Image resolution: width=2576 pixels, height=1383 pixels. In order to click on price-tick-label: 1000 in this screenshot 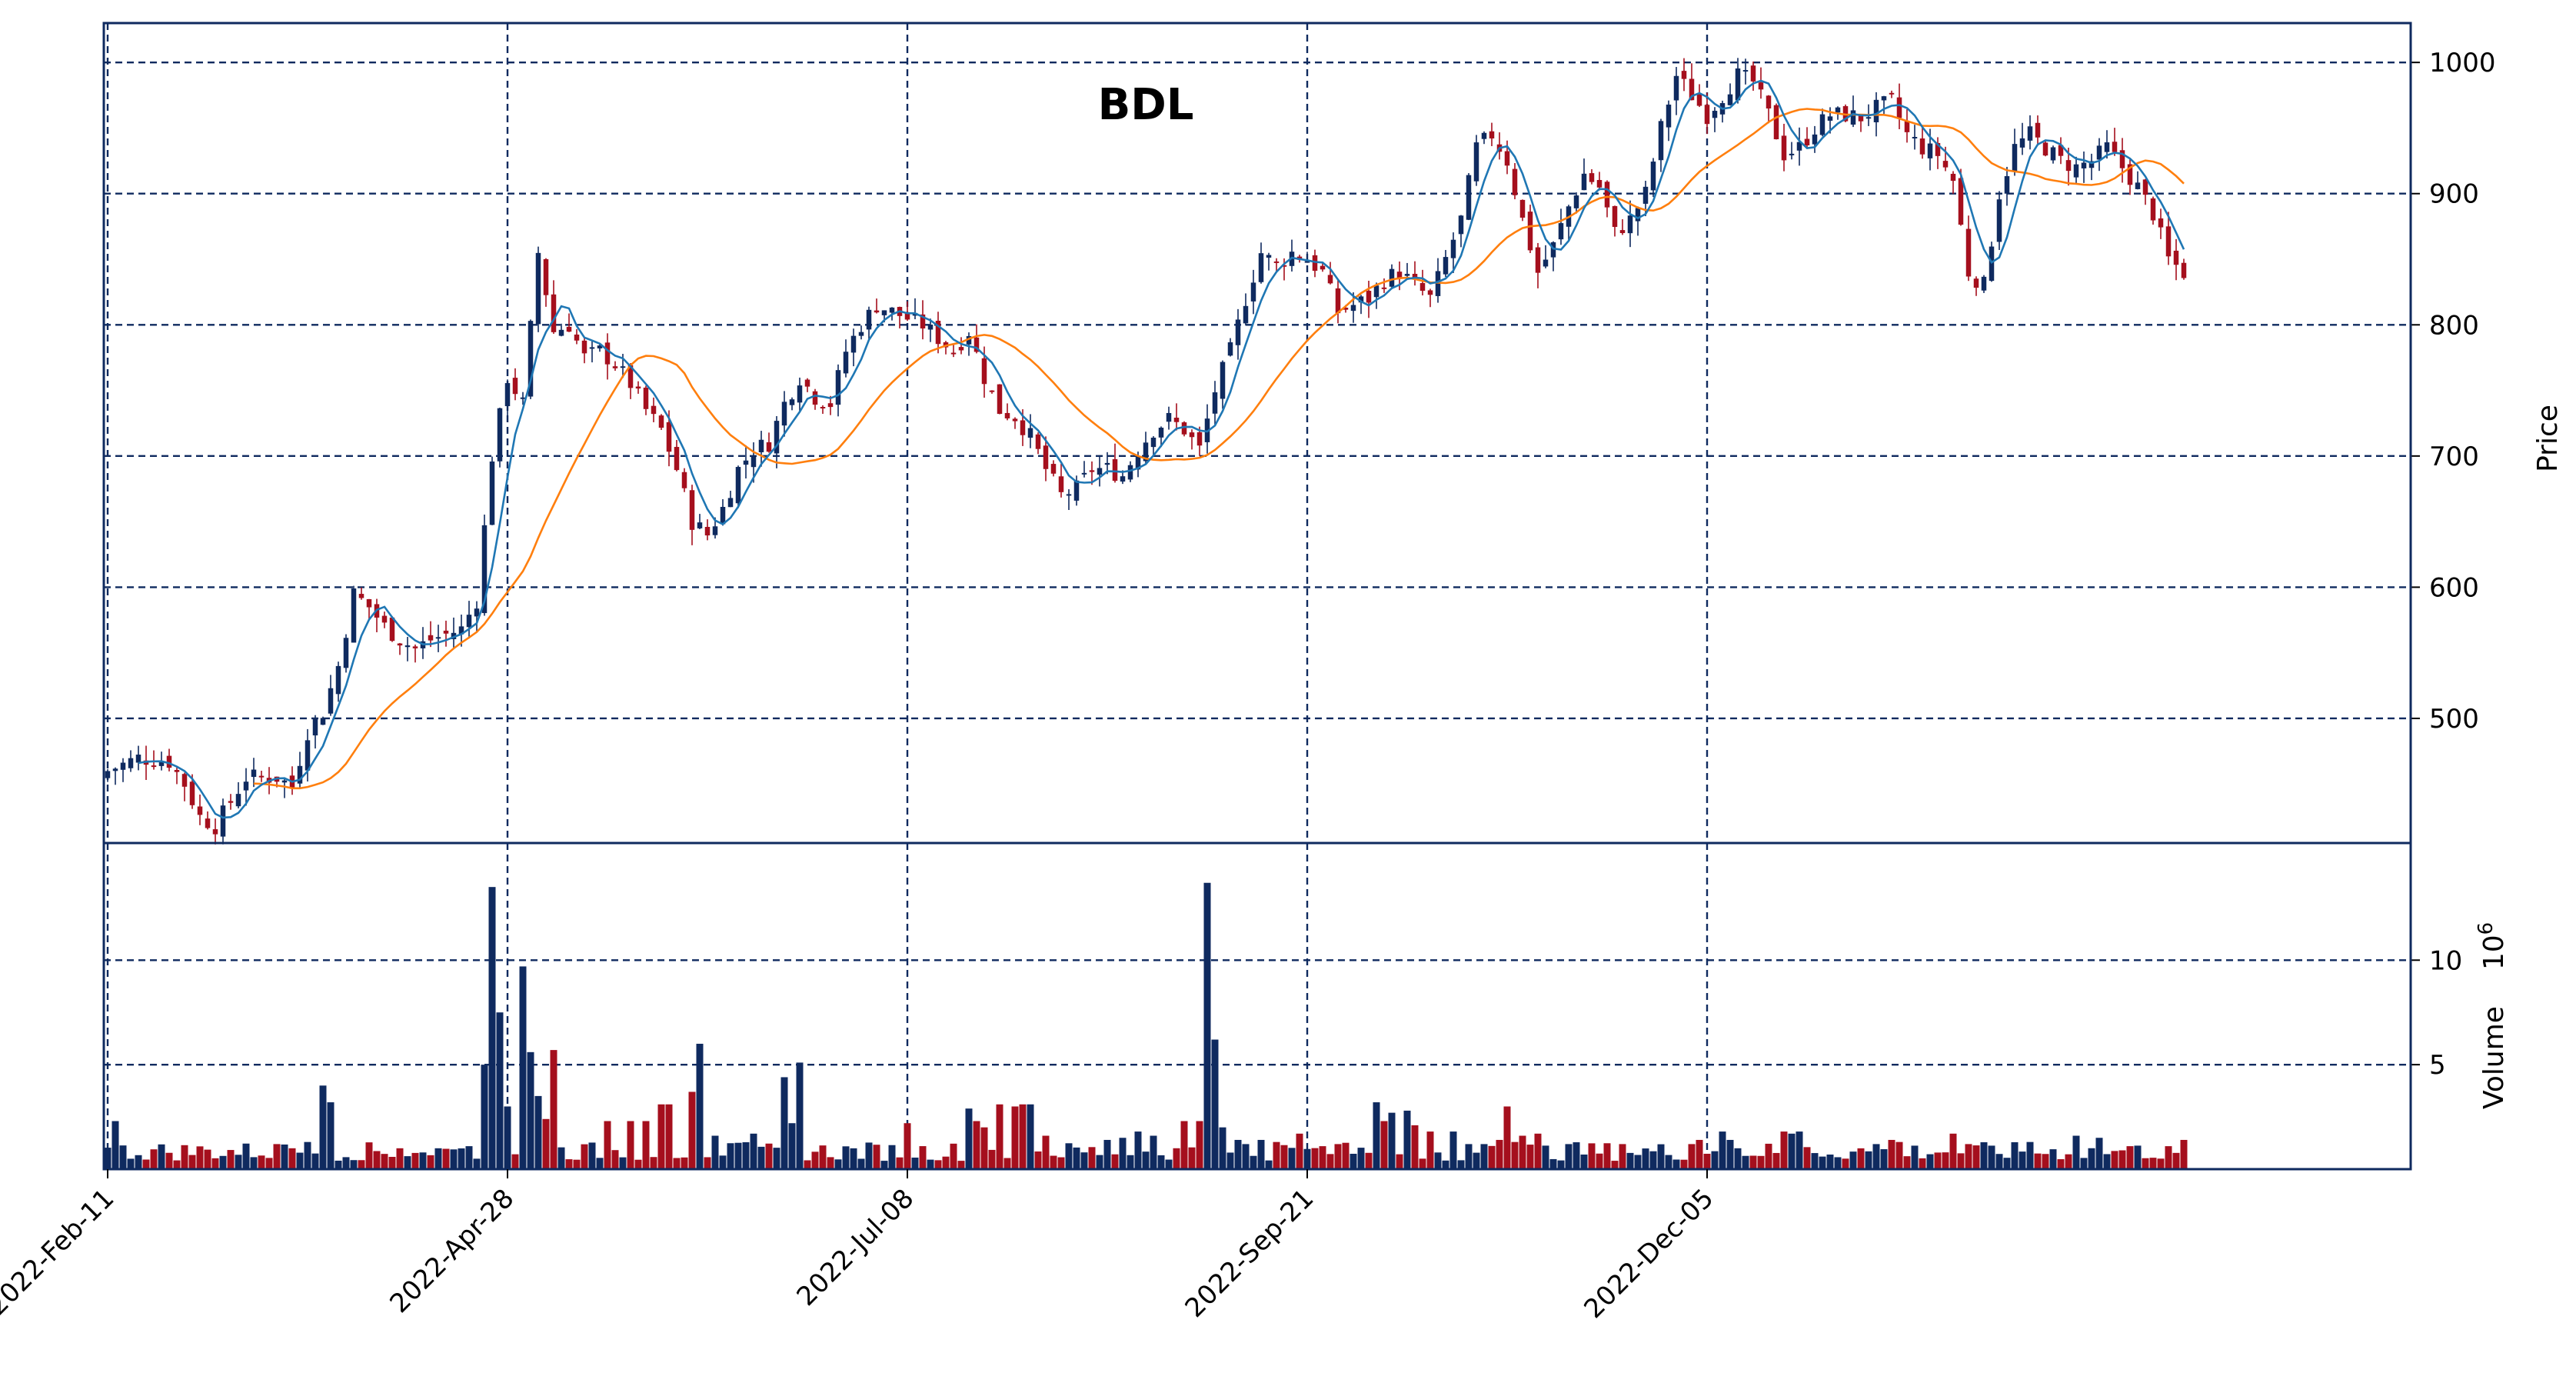, I will do `click(2462, 63)`.